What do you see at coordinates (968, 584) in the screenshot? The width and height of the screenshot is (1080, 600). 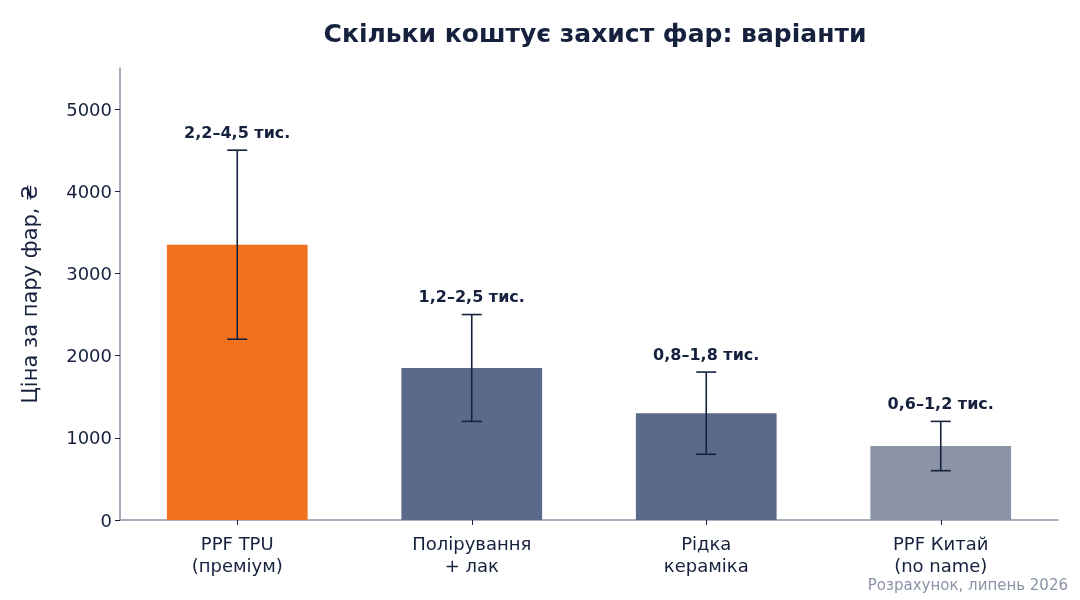 I see `text: Розрахунок, липень 2026` at bounding box center [968, 584].